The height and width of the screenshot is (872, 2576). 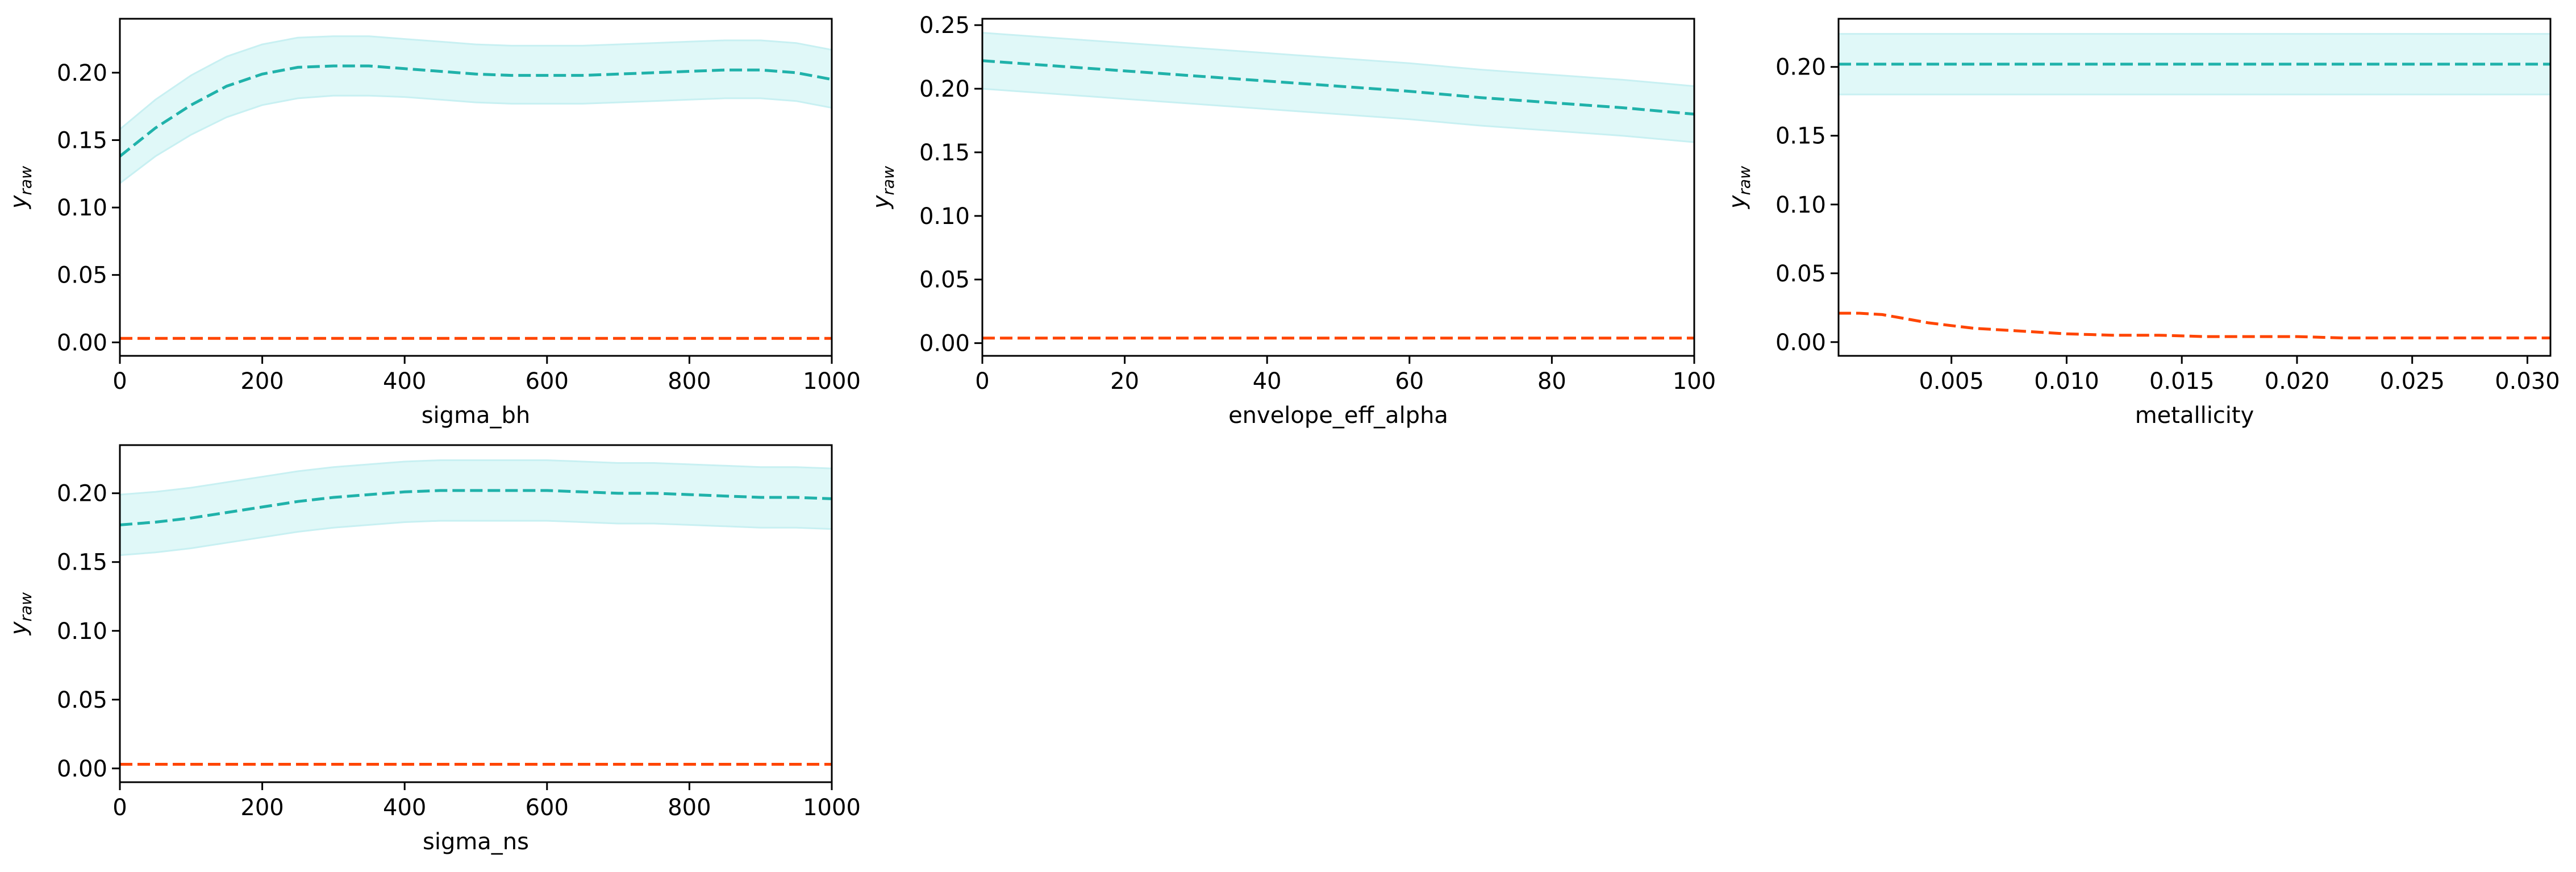 I want to click on x-axis-label: metallicity, so click(x=2194, y=415).